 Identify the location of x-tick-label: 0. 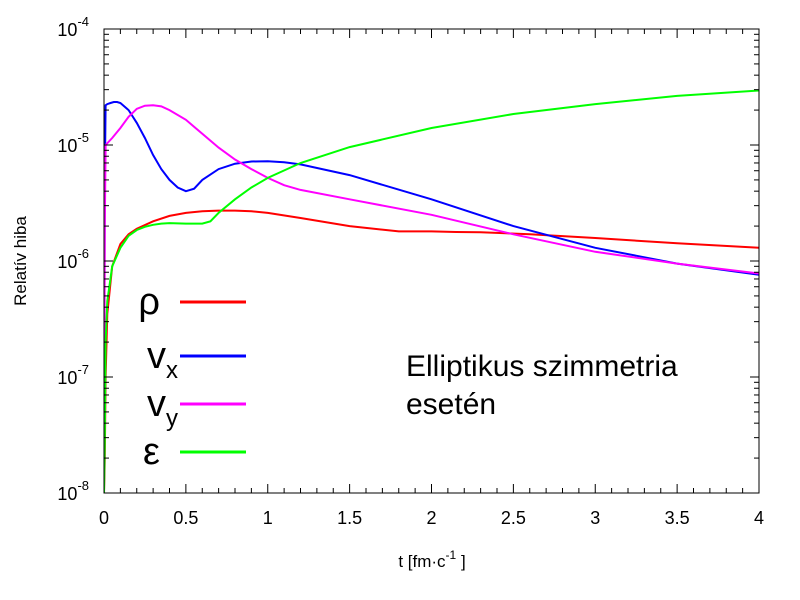
(104, 518).